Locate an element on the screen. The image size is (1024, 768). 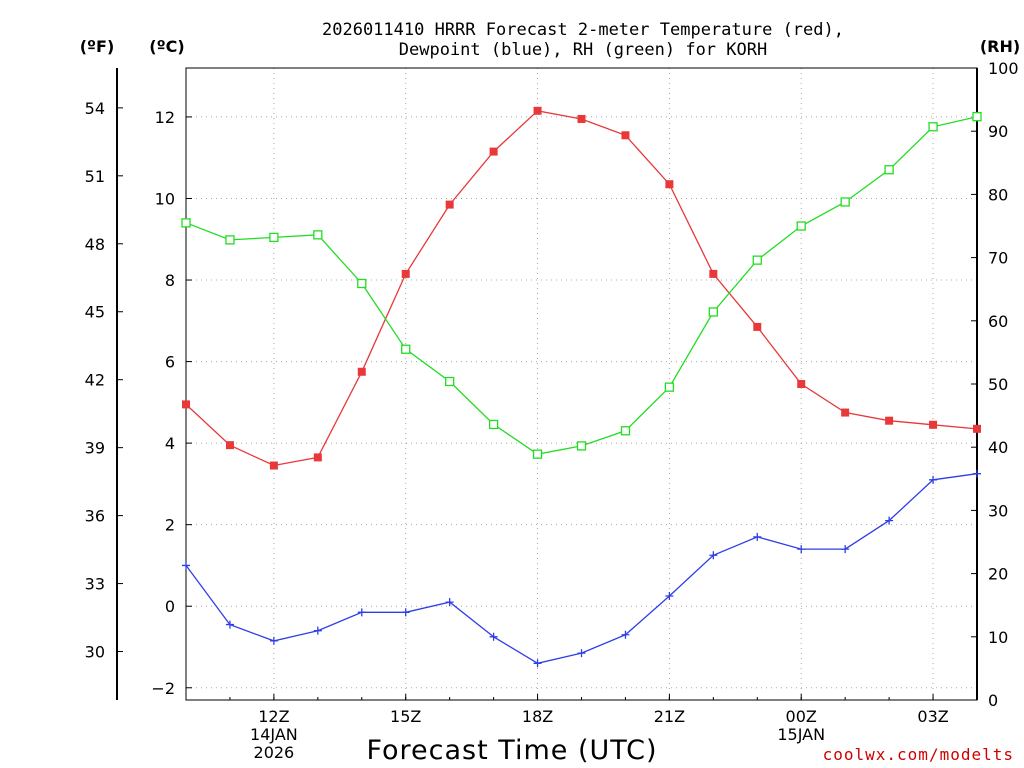
x-tick-label: 15Z is located at coordinates (405, 716).